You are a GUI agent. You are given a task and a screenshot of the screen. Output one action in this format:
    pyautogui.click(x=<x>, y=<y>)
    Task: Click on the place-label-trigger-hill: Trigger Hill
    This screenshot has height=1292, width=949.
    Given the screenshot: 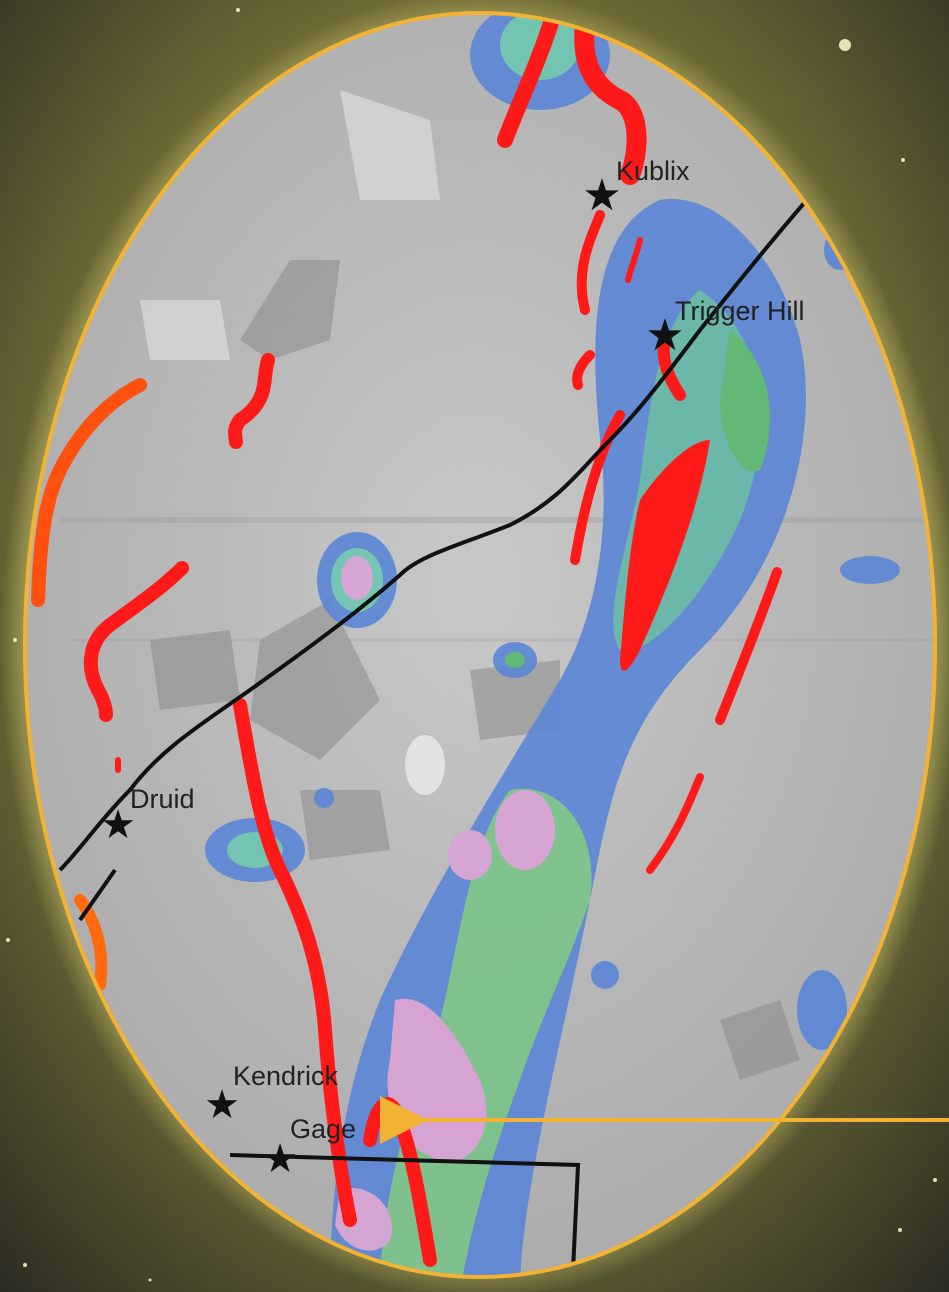 What is the action you would take?
    pyautogui.click(x=740, y=311)
    